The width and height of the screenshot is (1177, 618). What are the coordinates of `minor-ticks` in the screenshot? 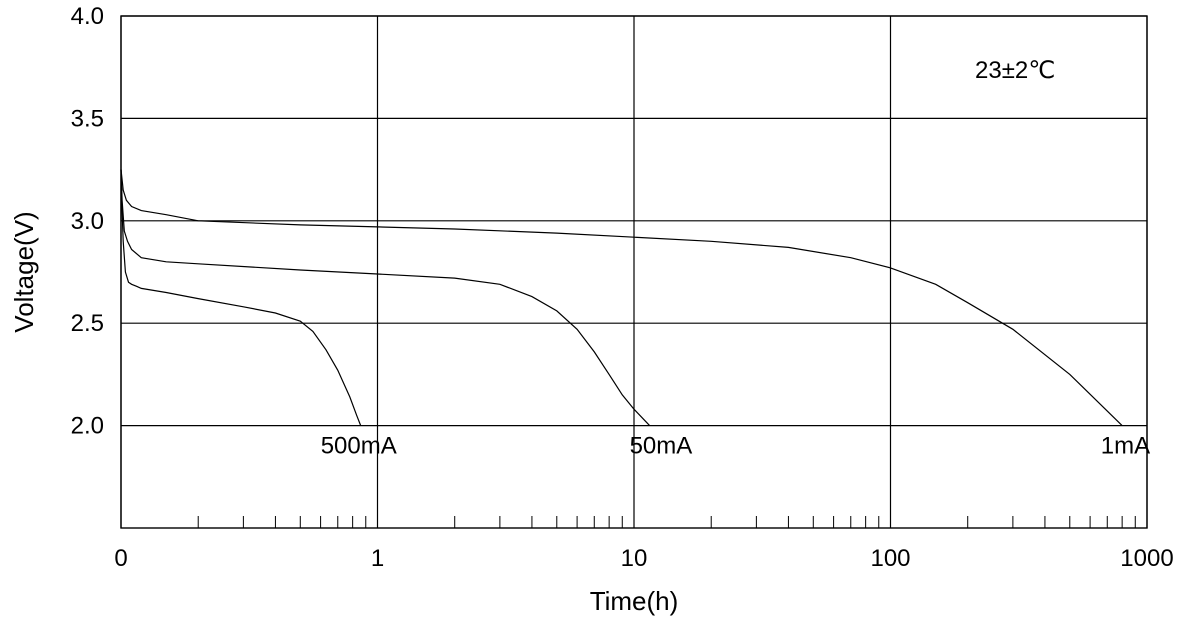 It's located at (666, 522).